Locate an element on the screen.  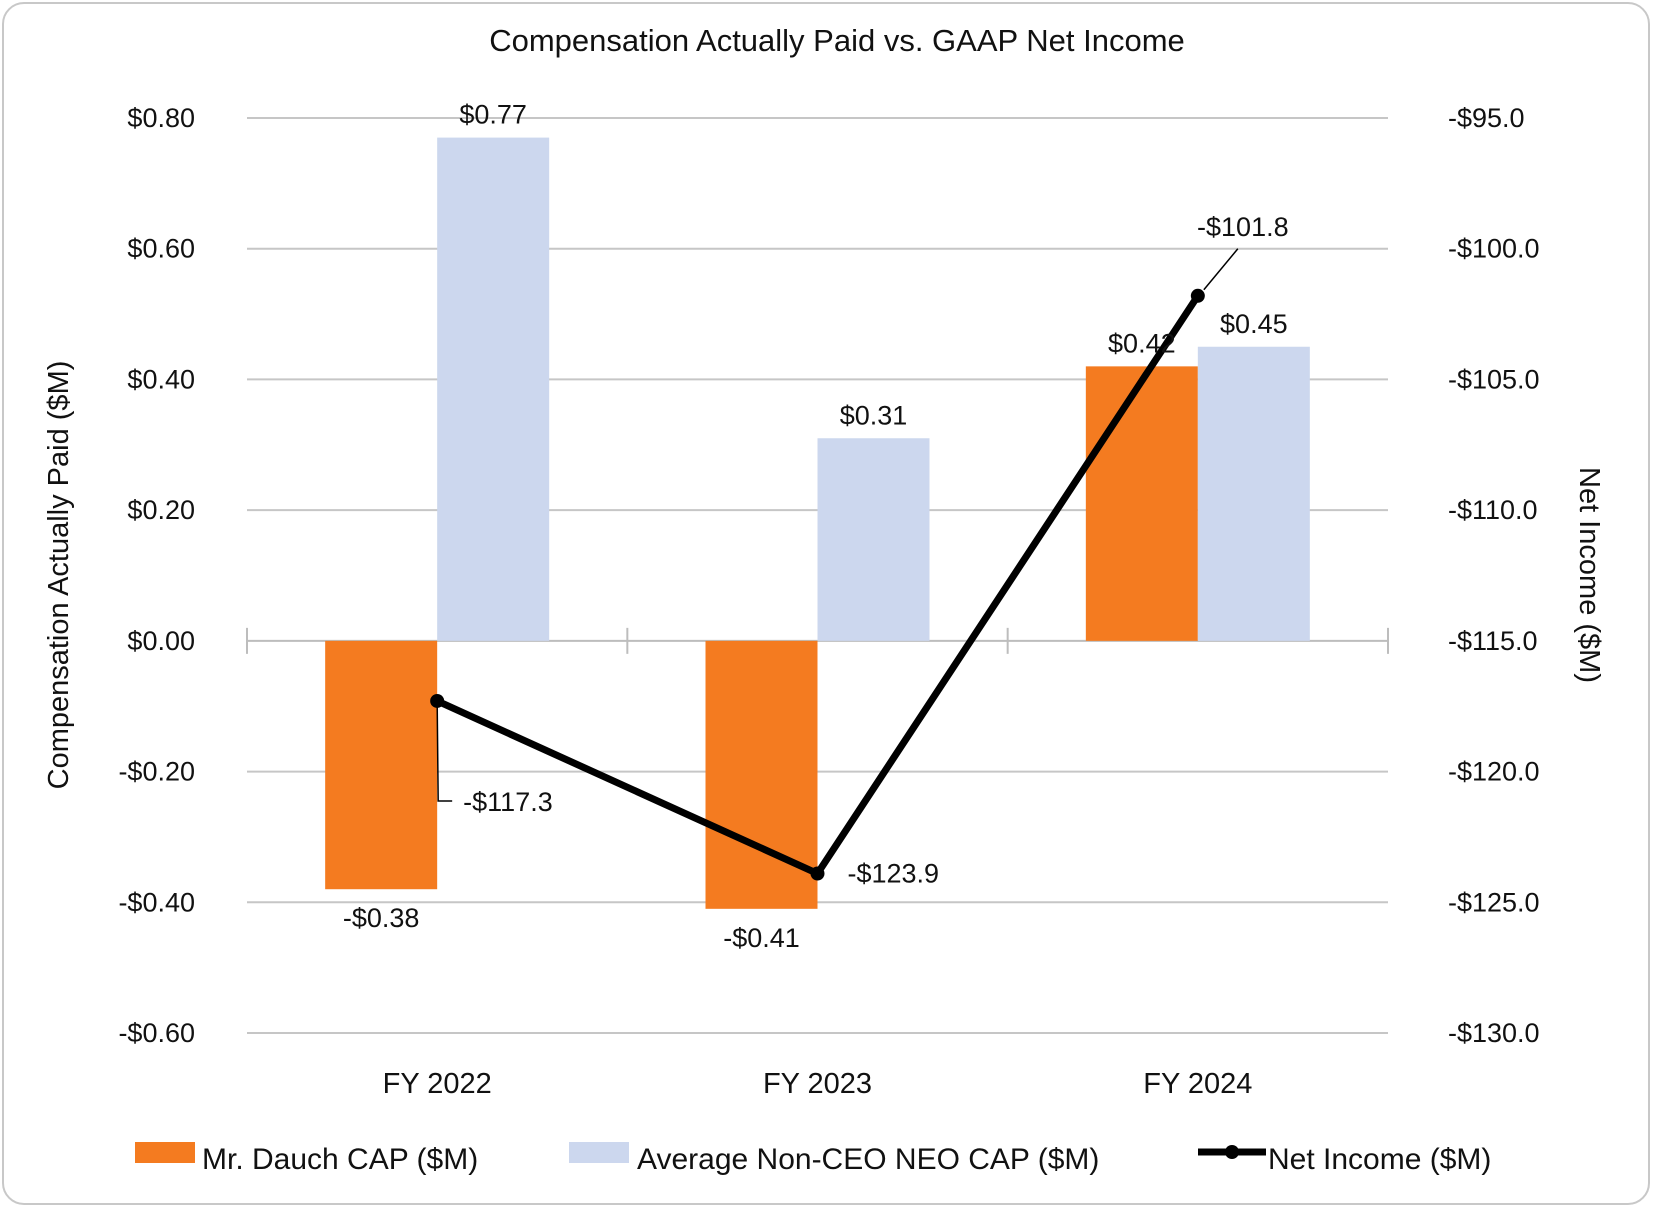
left-tick-label: -$0.20 is located at coordinates (156, 772).